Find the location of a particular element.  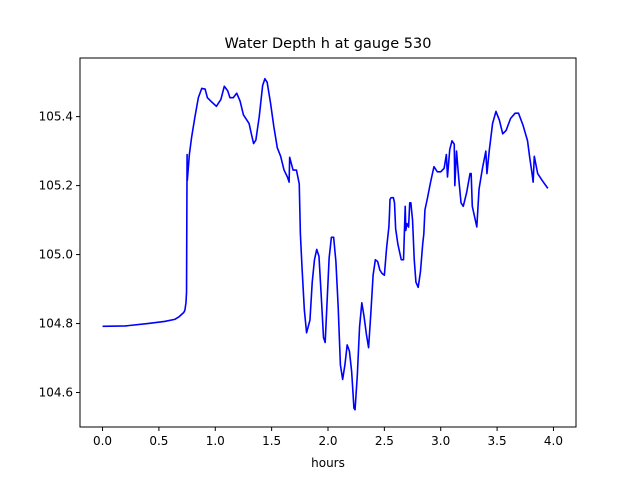

x-tick-label: 1.0 is located at coordinates (215, 441).